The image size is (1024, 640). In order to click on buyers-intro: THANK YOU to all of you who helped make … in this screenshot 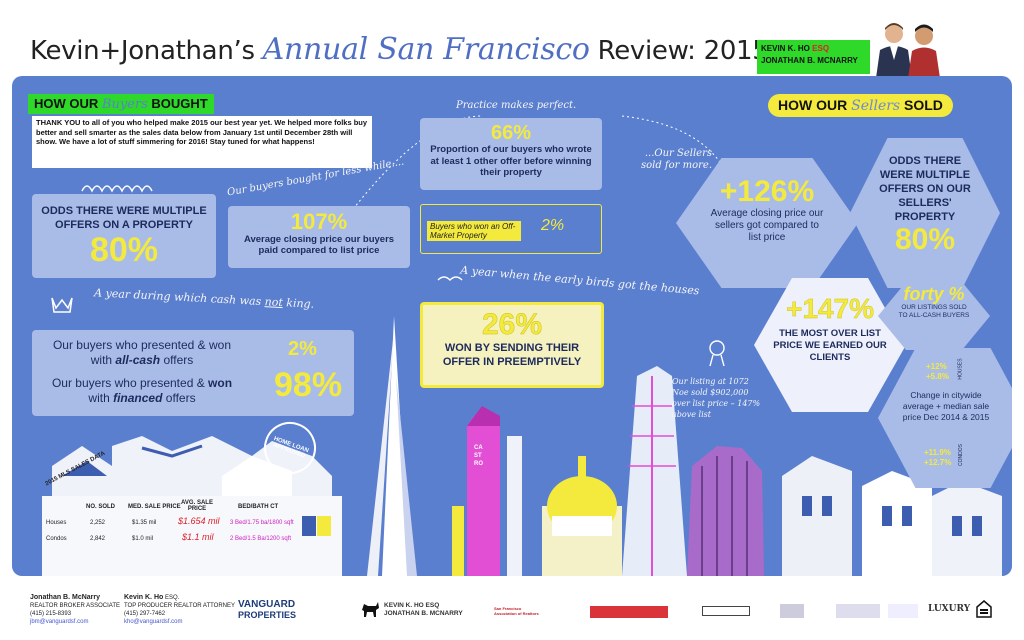, I will do `click(202, 142)`.